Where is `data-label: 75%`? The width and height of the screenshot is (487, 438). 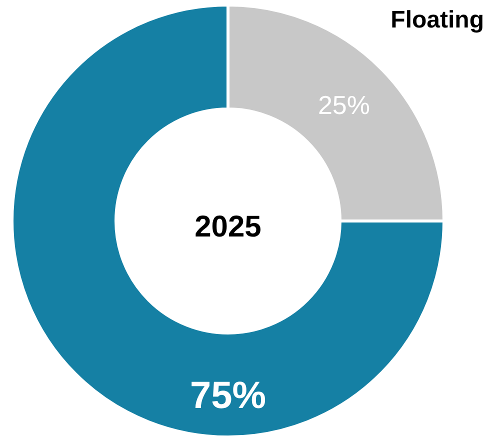 data-label: 75% is located at coordinates (228, 396).